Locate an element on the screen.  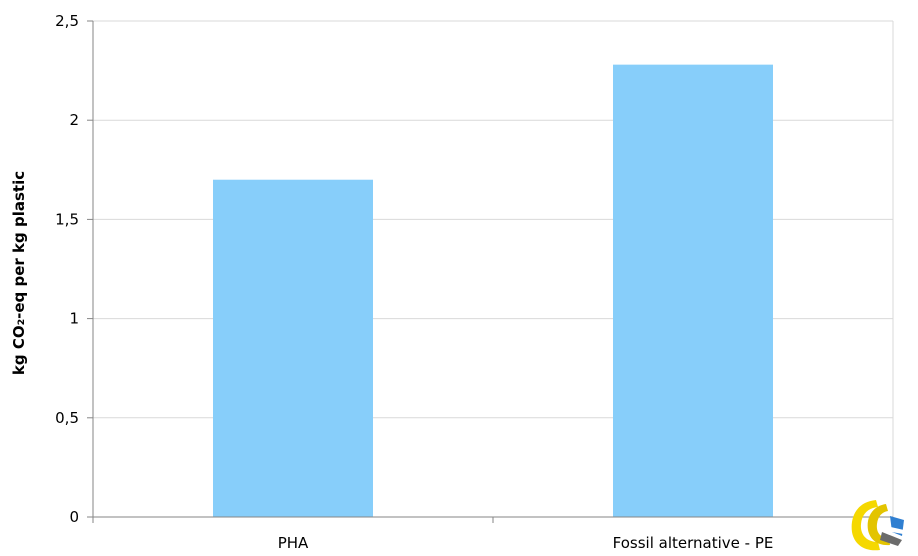
y-tick-labels: 0 0,5 1 1,5 2 2,5 is located at coordinates (67, 269).